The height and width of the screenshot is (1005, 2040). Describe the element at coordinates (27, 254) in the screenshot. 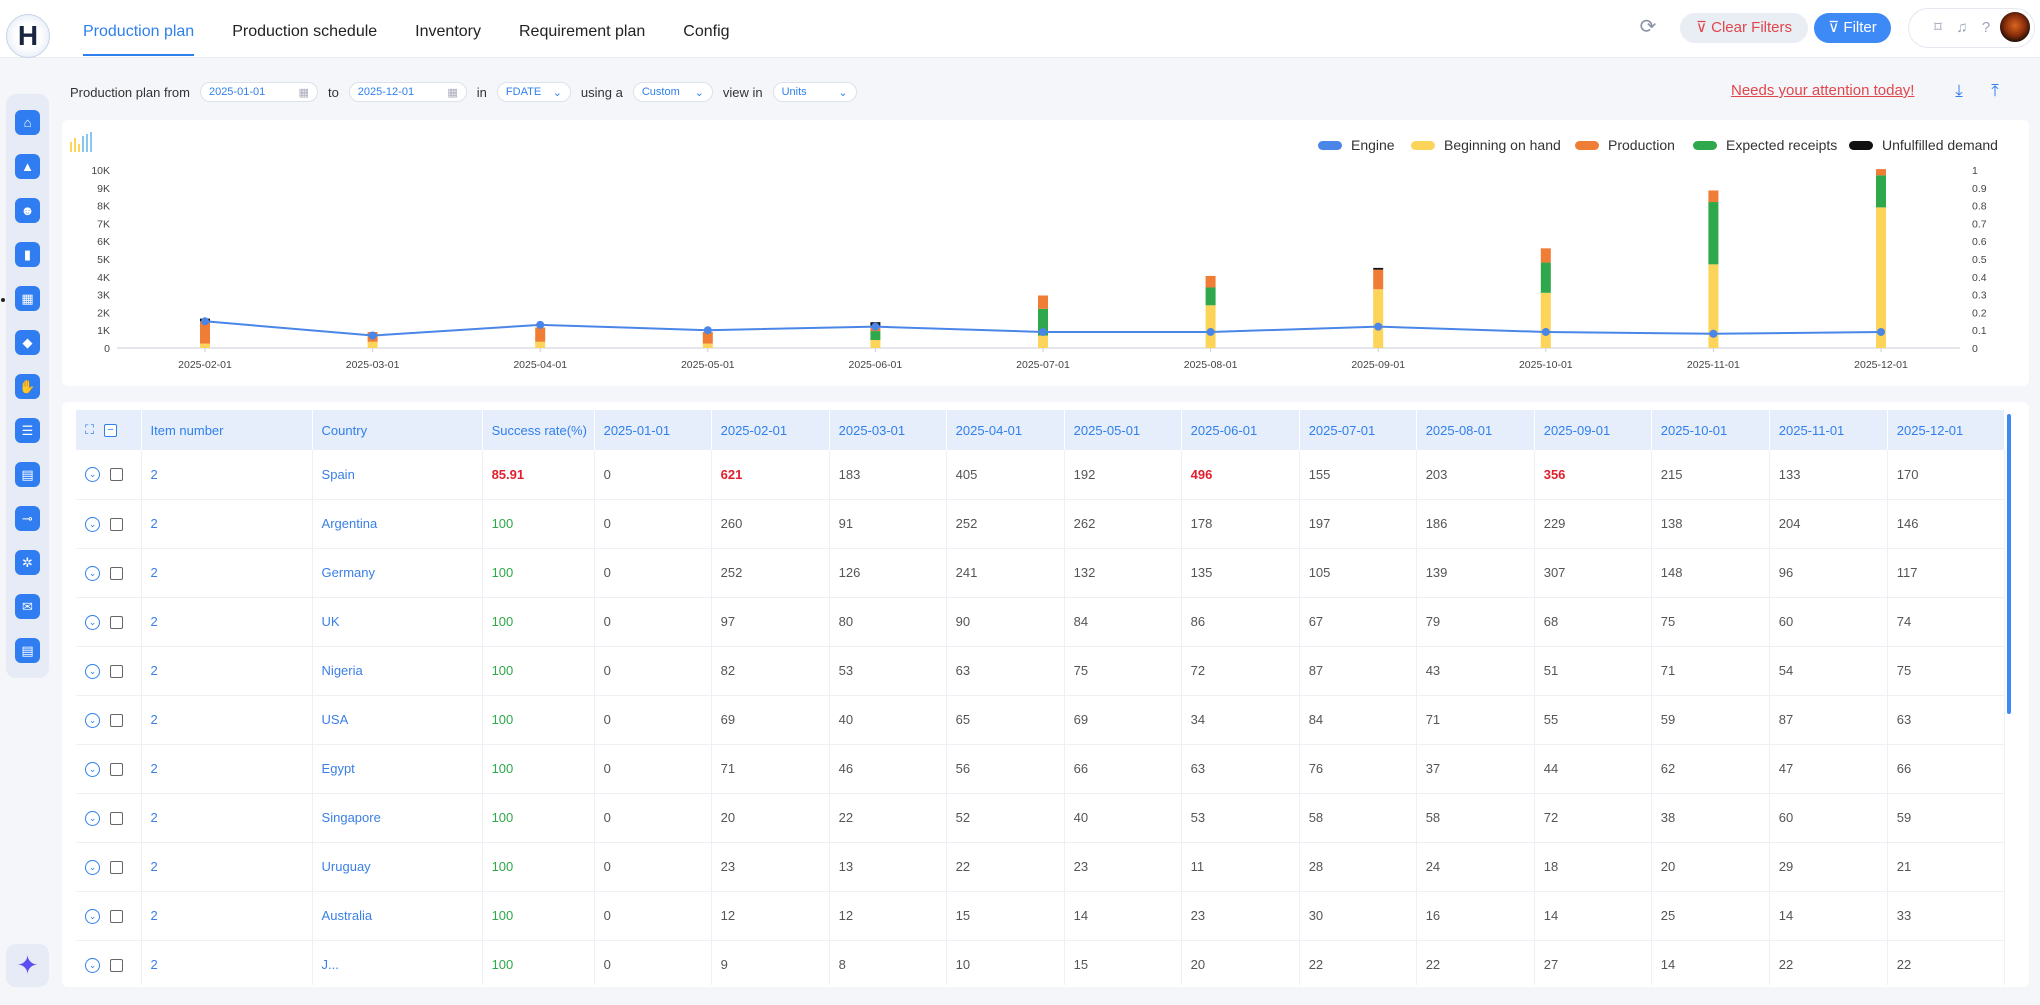

I see `bar-chart-icon: ▮` at that location.